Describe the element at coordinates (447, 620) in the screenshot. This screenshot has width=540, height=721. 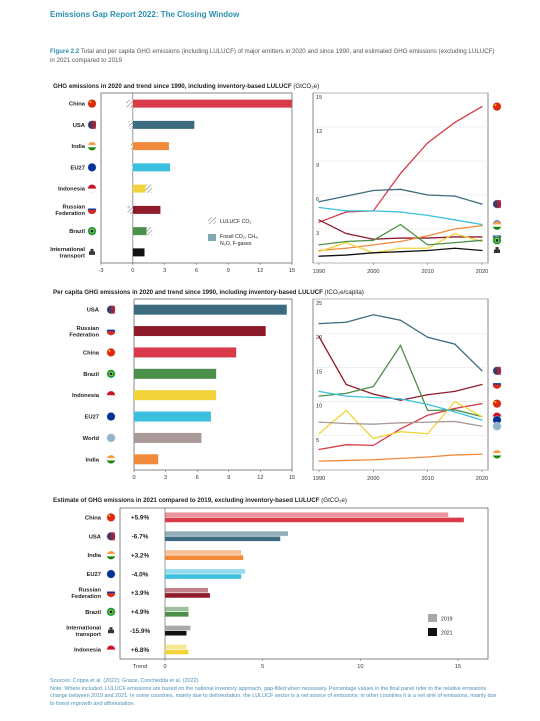
I see `legend-label-2019: 2019` at that location.